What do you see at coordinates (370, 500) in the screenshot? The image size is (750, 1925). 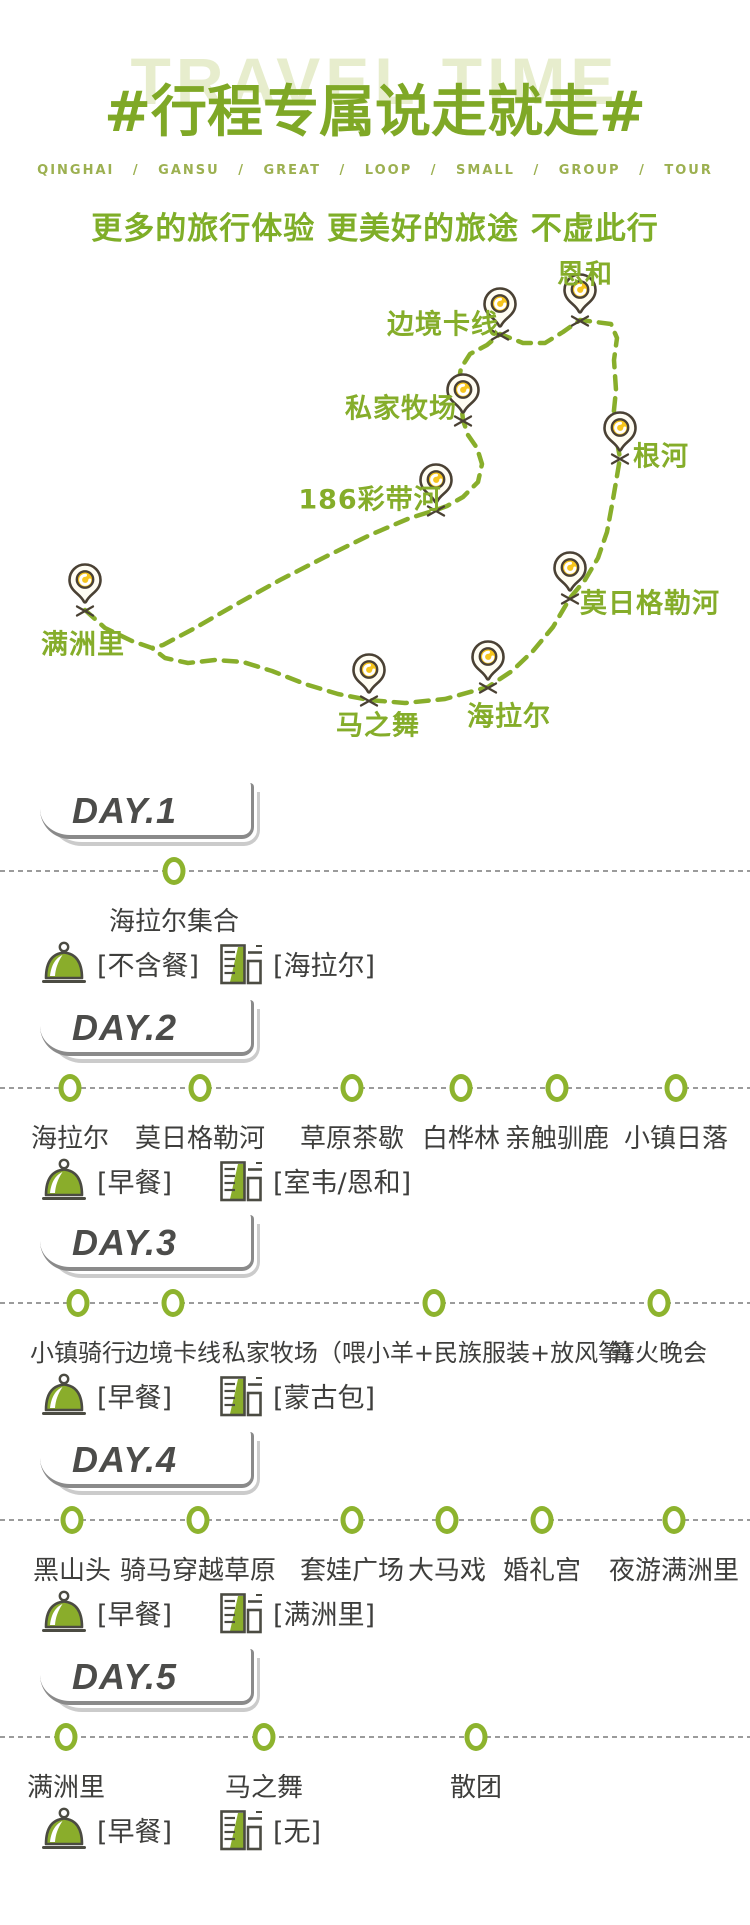 I see `map-pin-label: 186彩带河` at bounding box center [370, 500].